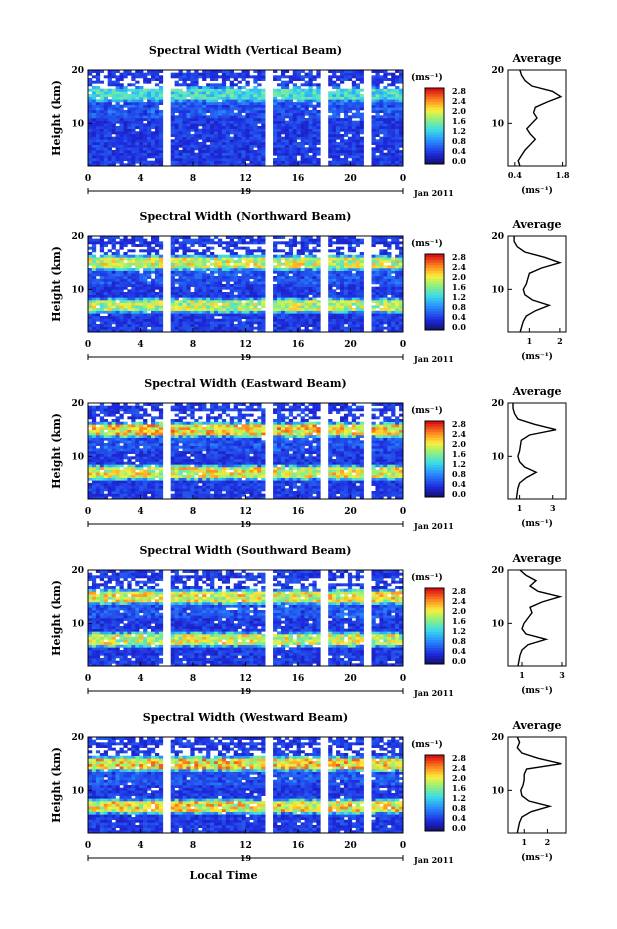  What do you see at coordinates (88, 345) in the screenshot?
I see `x-tick-label: 0` at bounding box center [88, 345].